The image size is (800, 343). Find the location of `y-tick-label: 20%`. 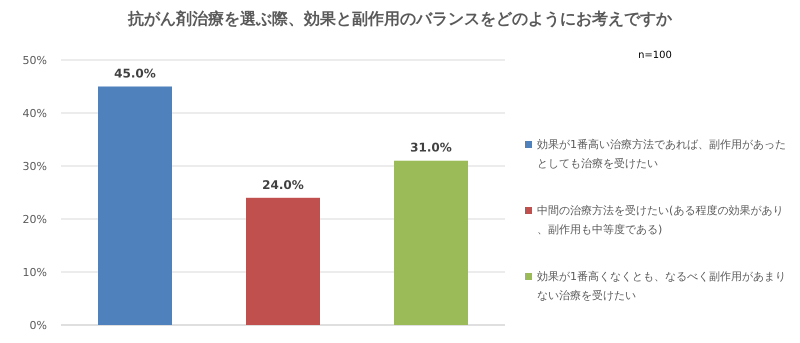

y-tick-label: 20% is located at coordinates (34, 219).